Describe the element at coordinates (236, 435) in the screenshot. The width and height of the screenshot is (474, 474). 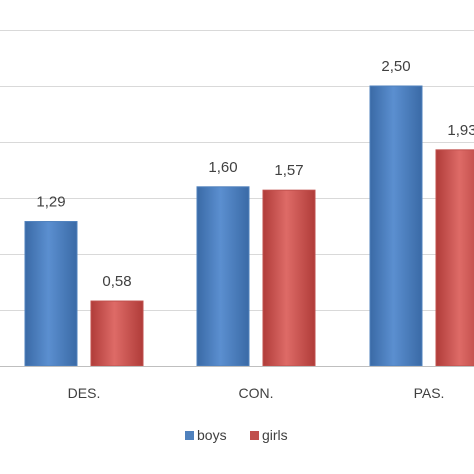
I see `legend: boys girls` at that location.